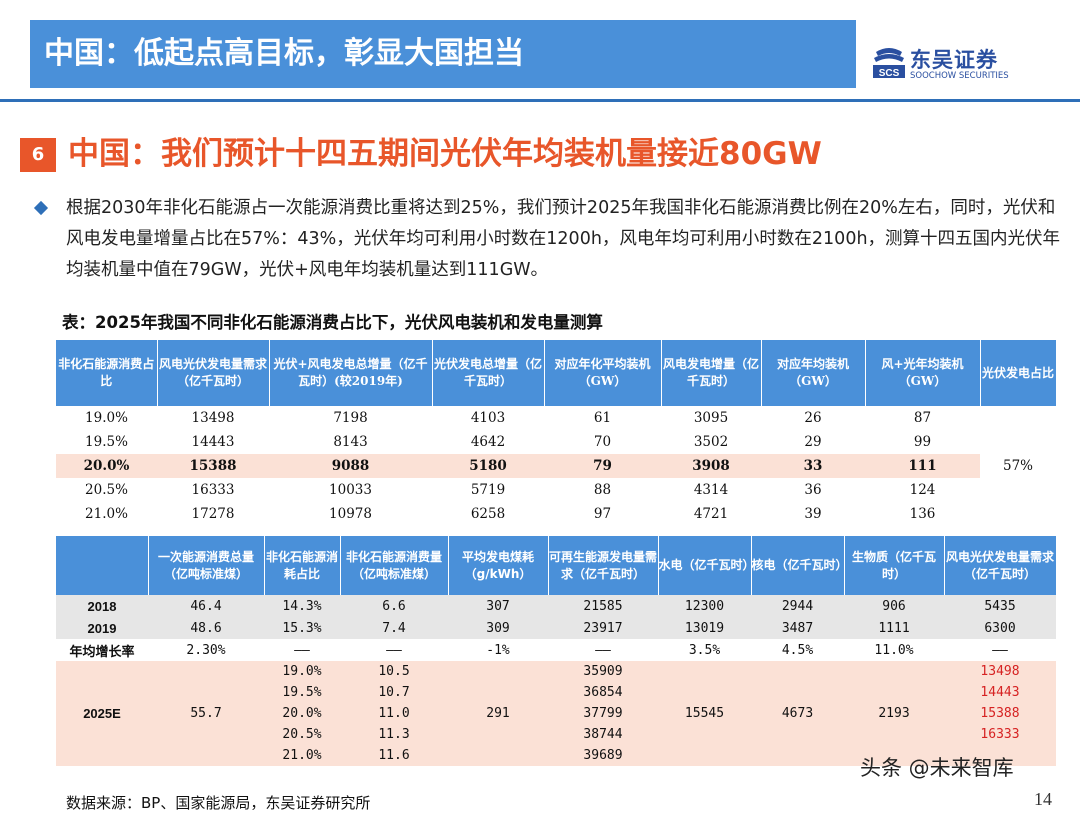  Describe the element at coordinates (1000, 755) in the screenshot. I see `table-cell` at that location.